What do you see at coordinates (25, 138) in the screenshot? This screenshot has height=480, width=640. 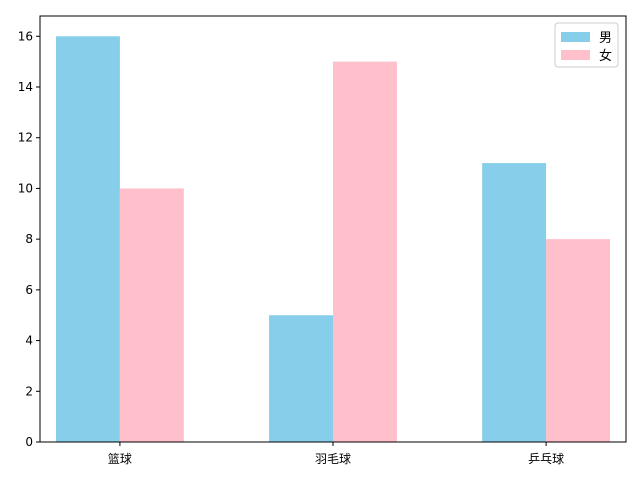 I see `y-tick-label: 12` at bounding box center [25, 138].